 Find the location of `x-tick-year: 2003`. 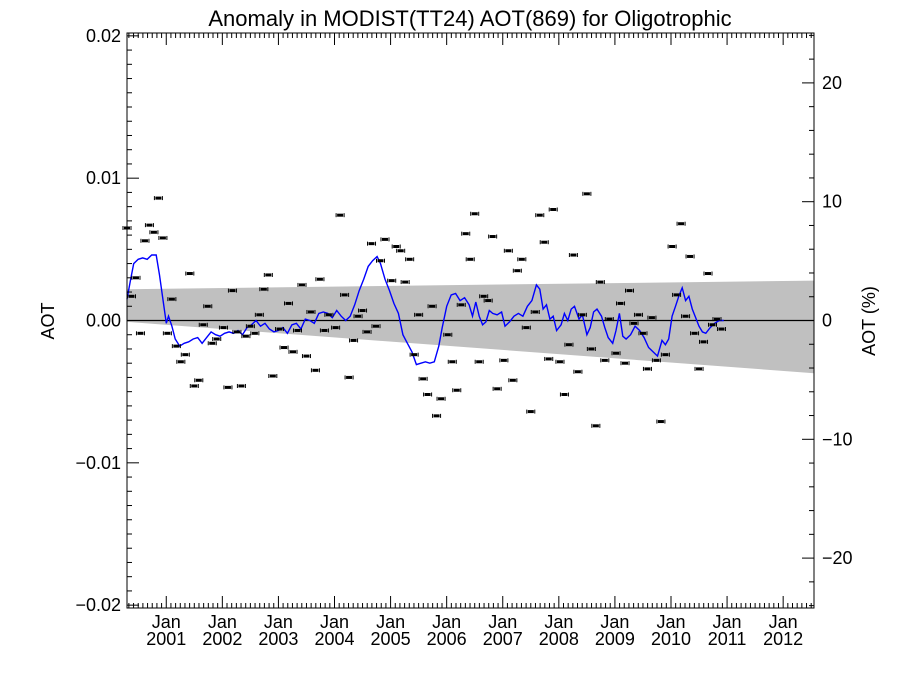

x-tick-year: 2003 is located at coordinates (278, 639).